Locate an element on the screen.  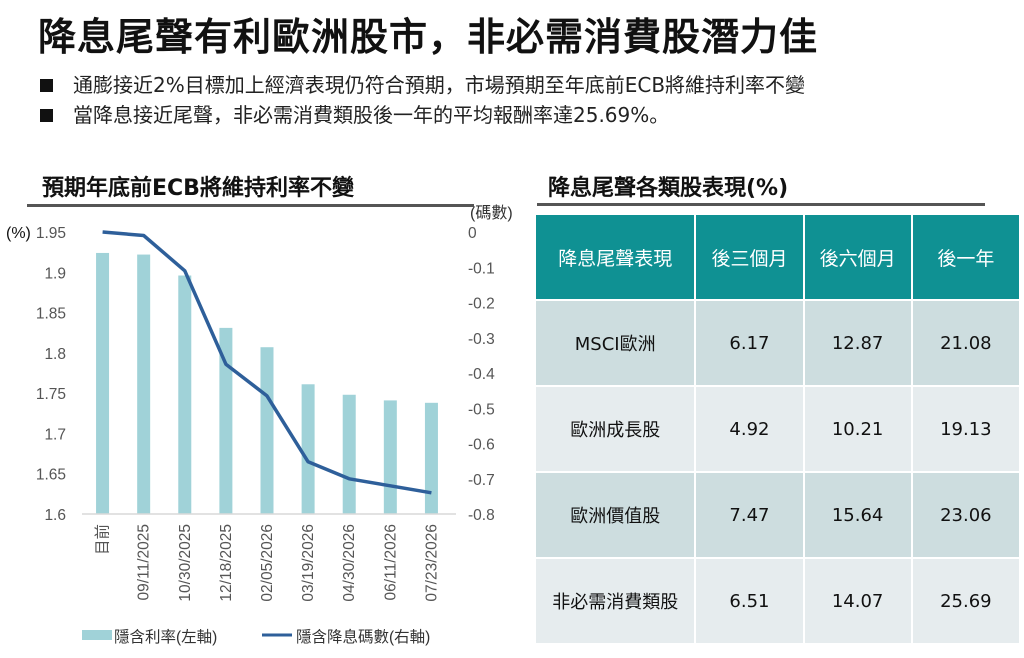
left-axis-label: (%) is located at coordinates (18, 233).